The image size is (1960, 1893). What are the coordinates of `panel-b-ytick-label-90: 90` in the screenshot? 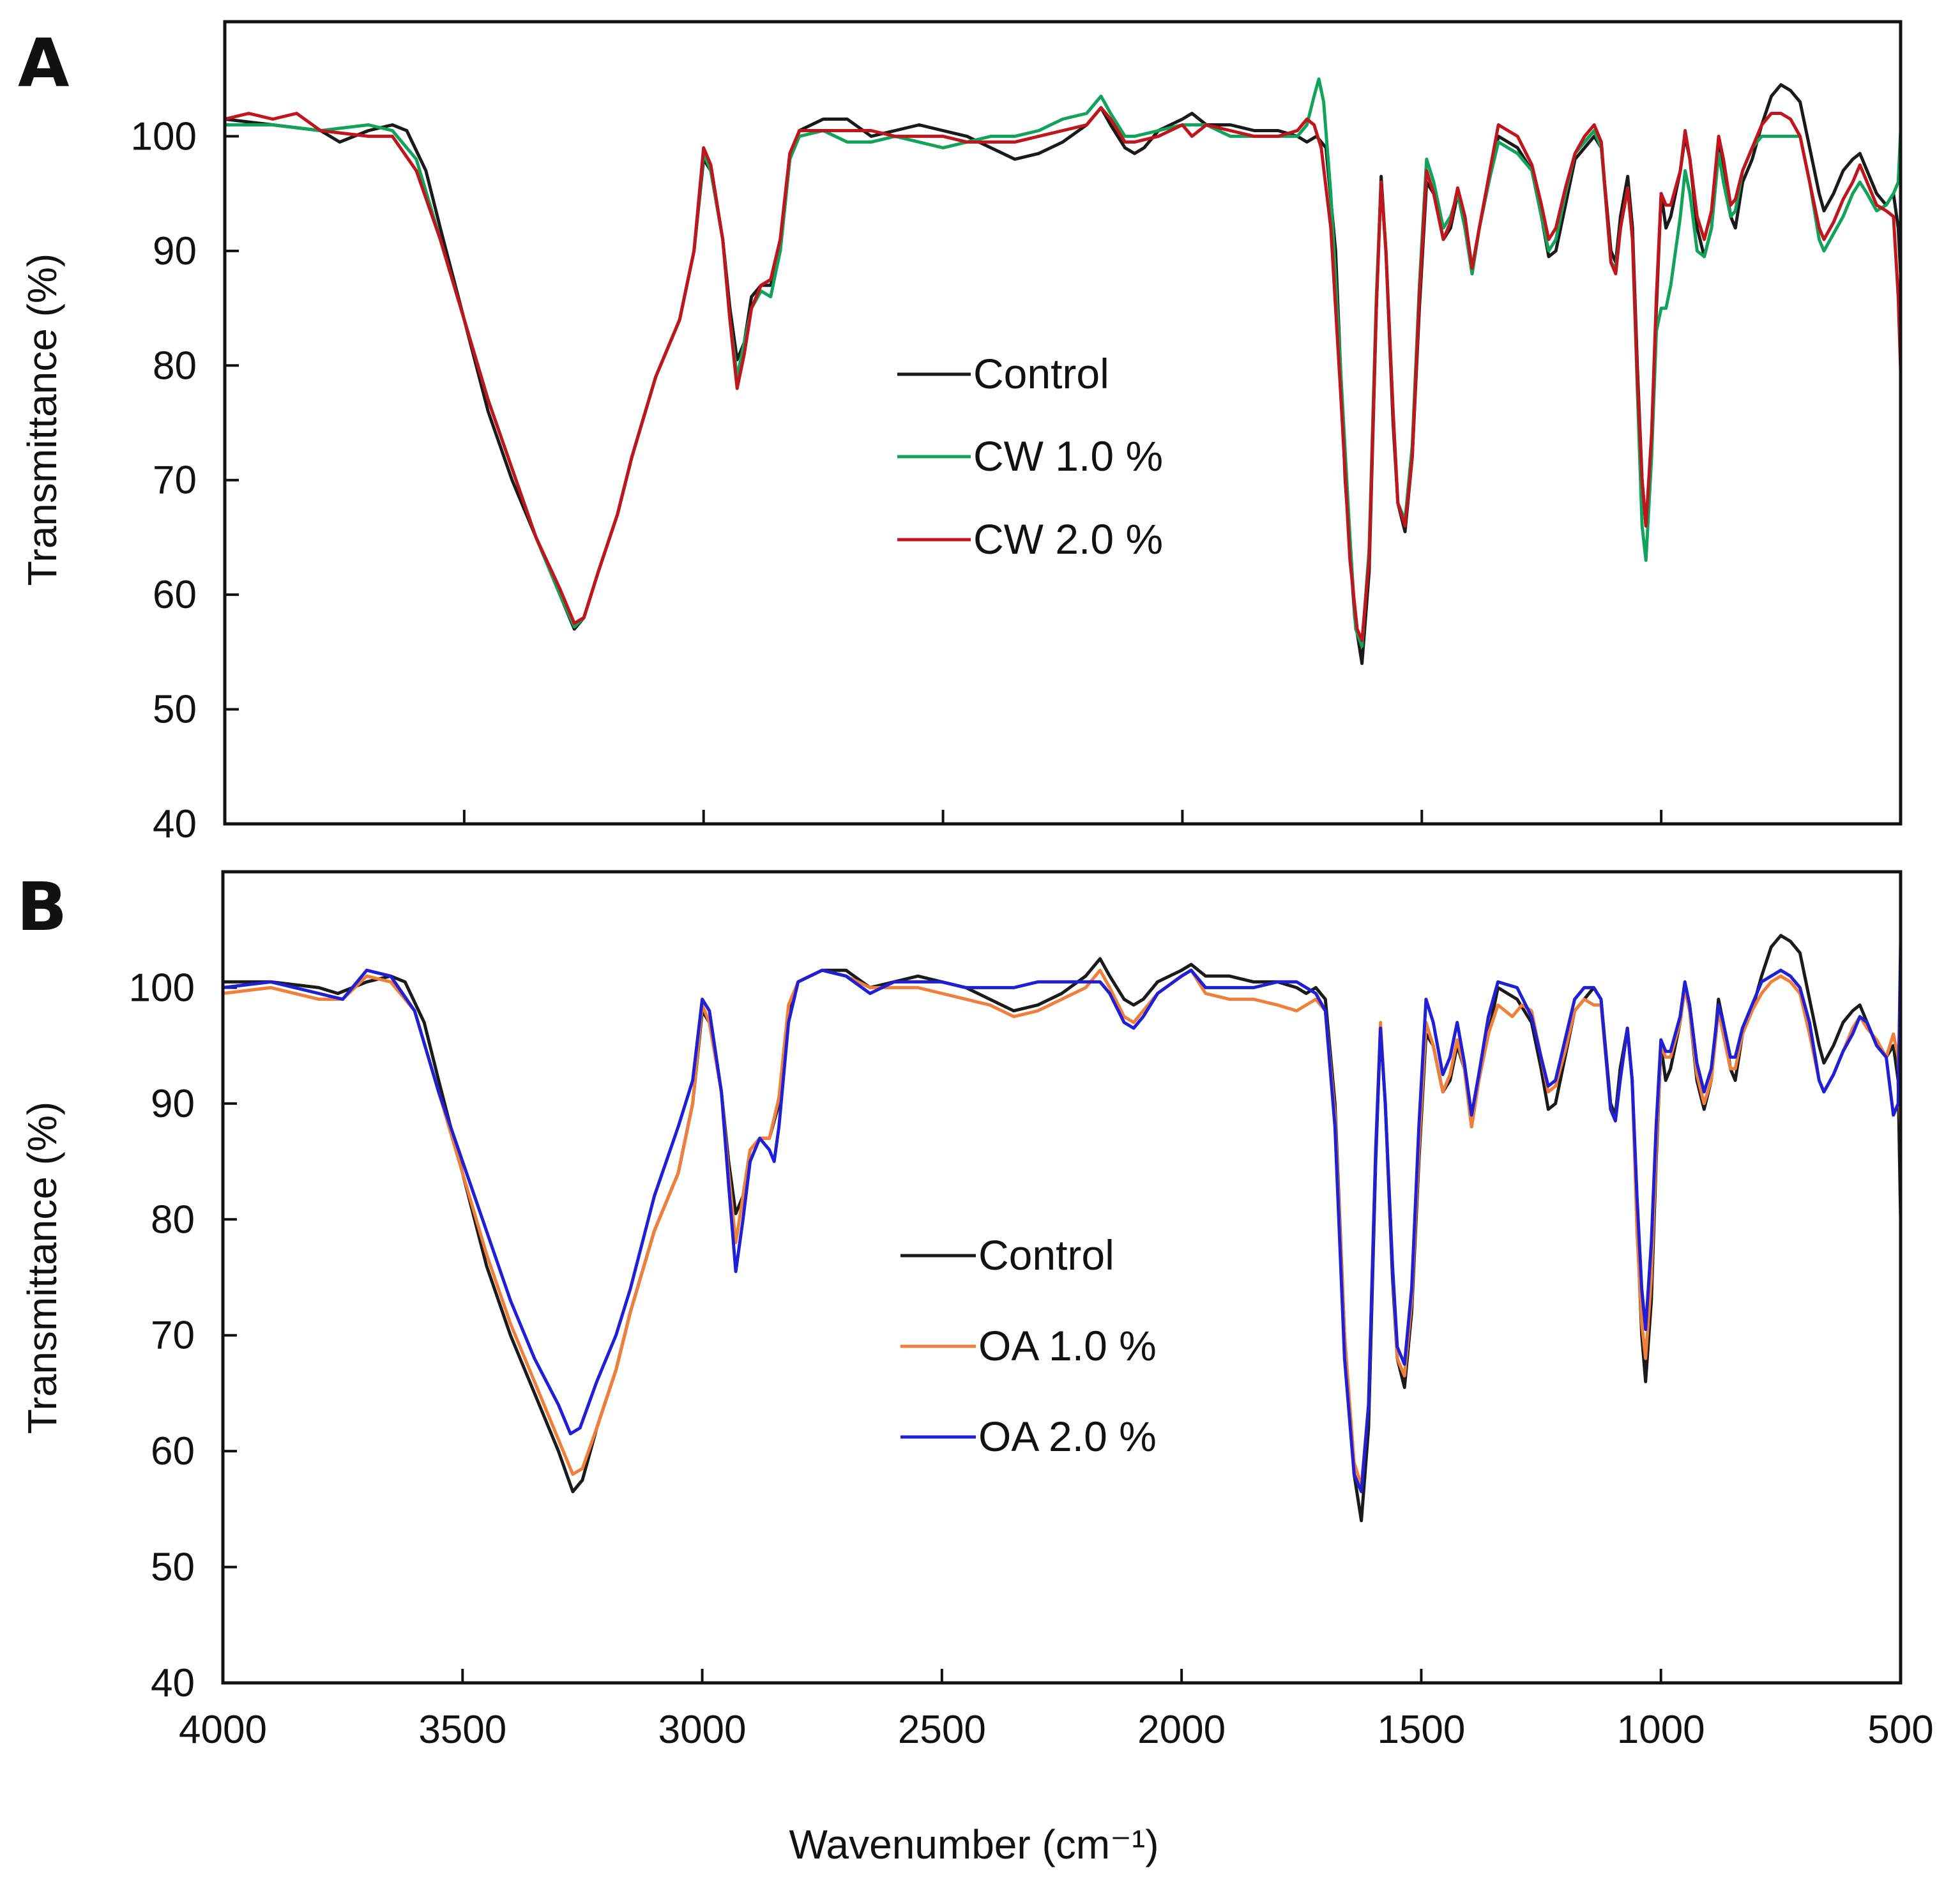 It's located at (173, 1104).